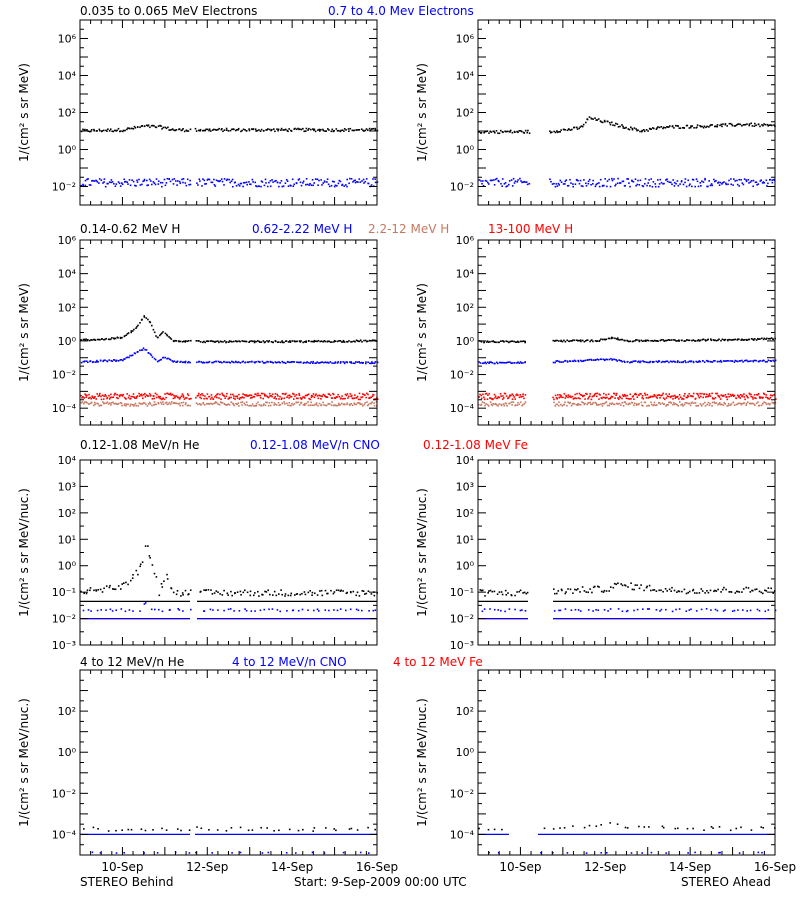 The height and width of the screenshot is (900, 800). Describe the element at coordinates (64, 375) in the screenshot. I see `y-tick-label: 10⁻²` at that location.